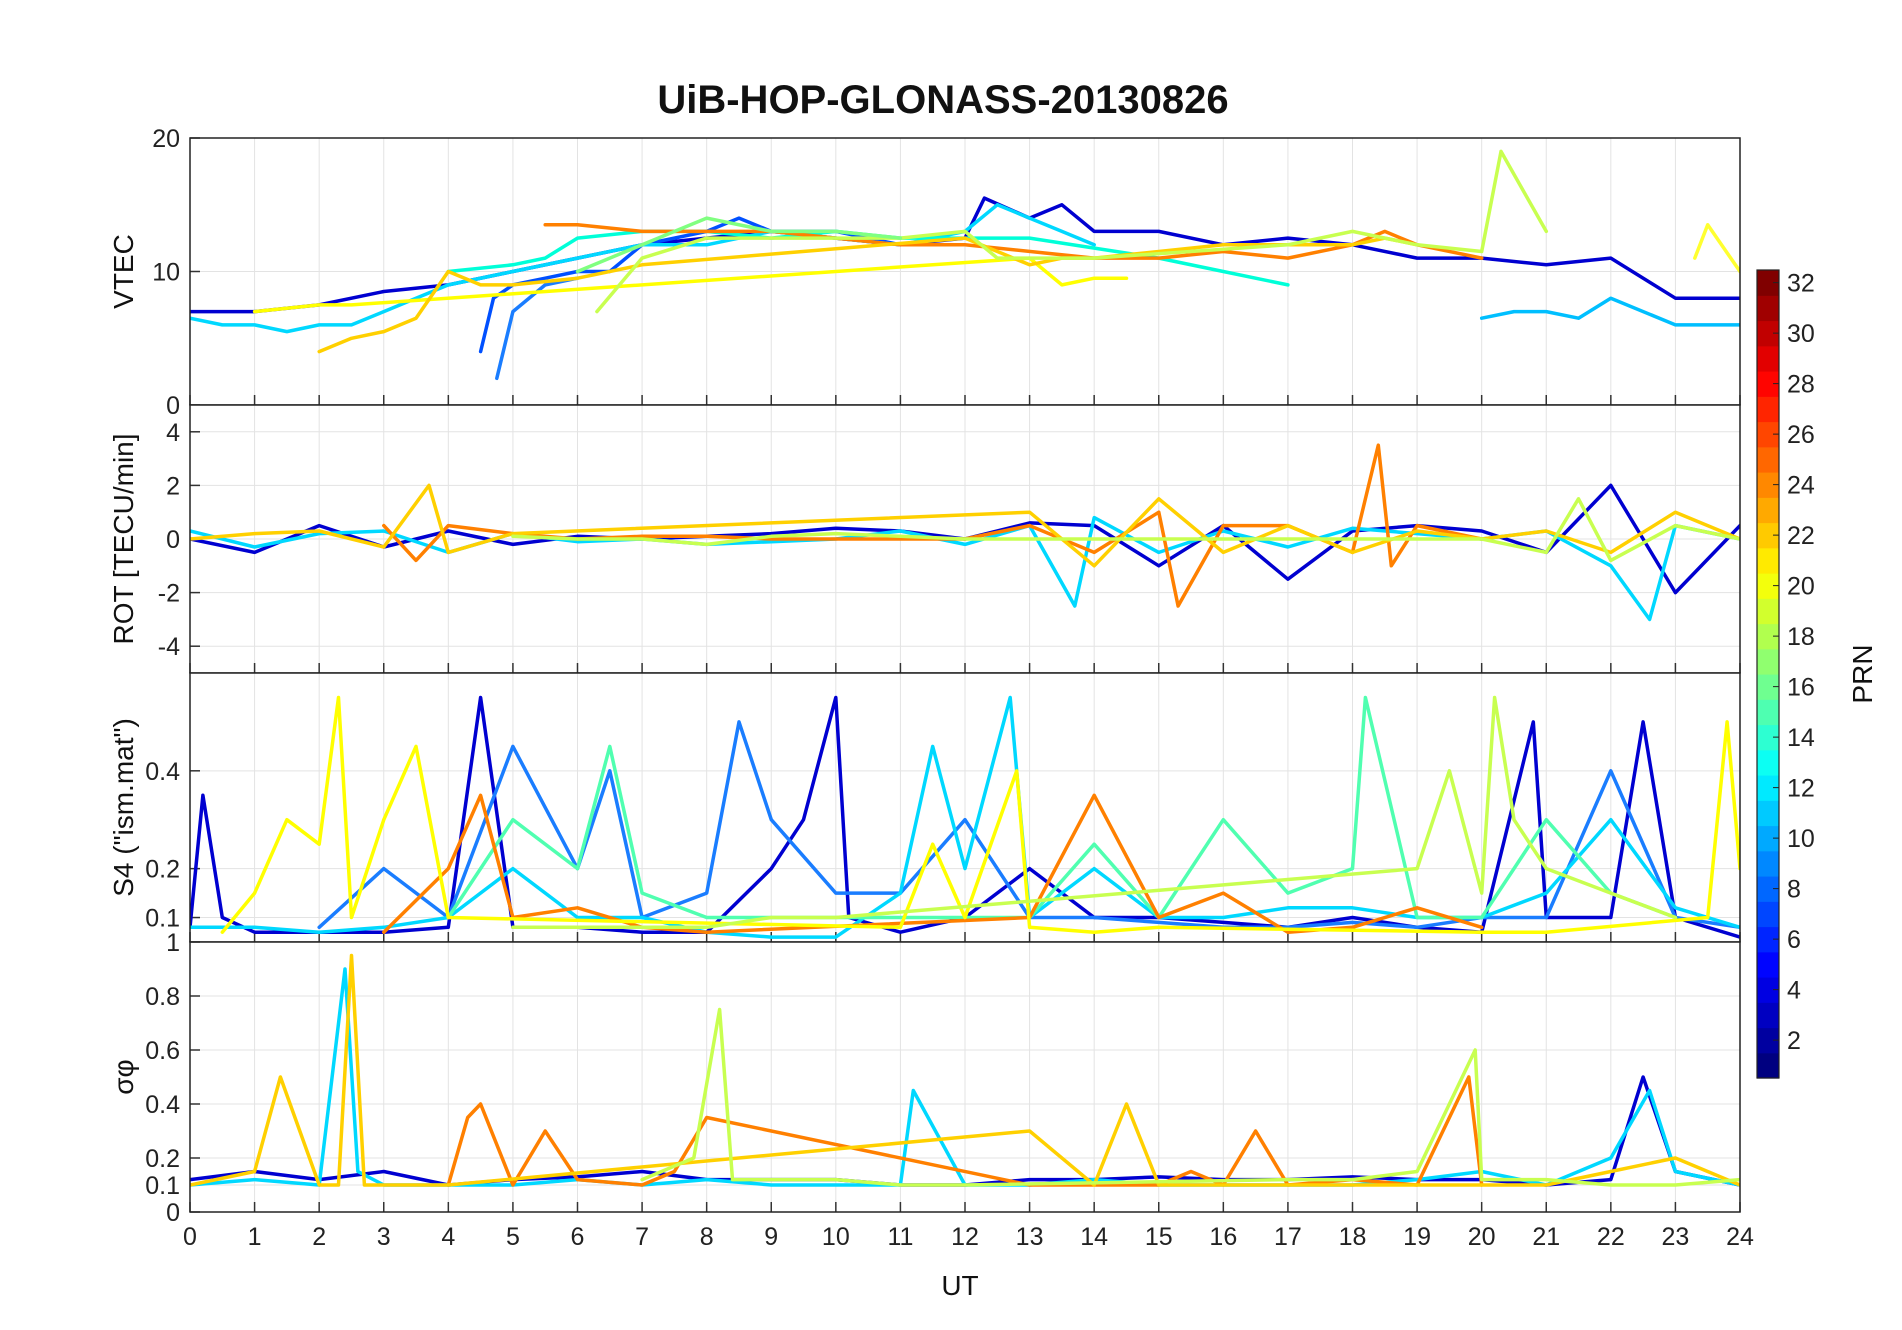 The image size is (1902, 1330). What do you see at coordinates (1801, 486) in the screenshot?
I see `colorbar-tick-label: 24` at bounding box center [1801, 486].